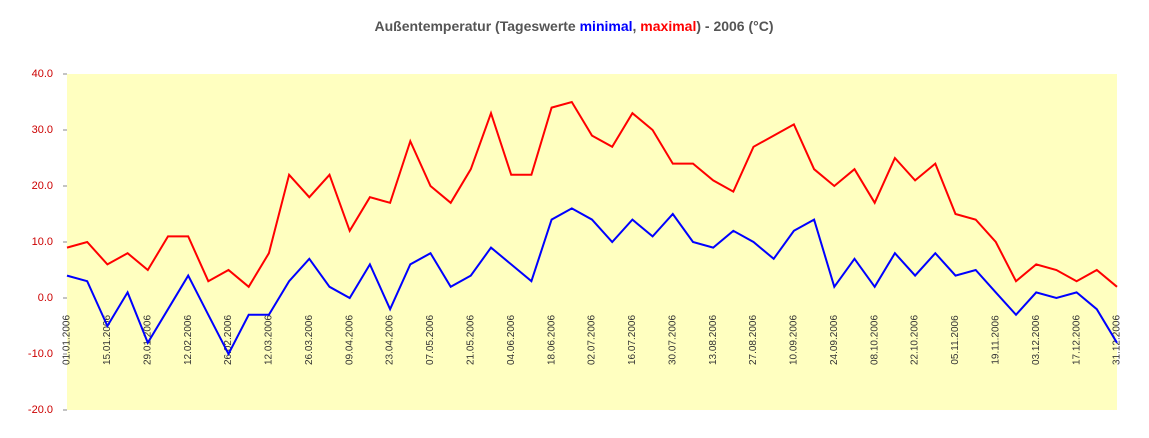 The width and height of the screenshot is (1149, 438). I want to click on x-tick-label: 02.07.2006, so click(592, 340).